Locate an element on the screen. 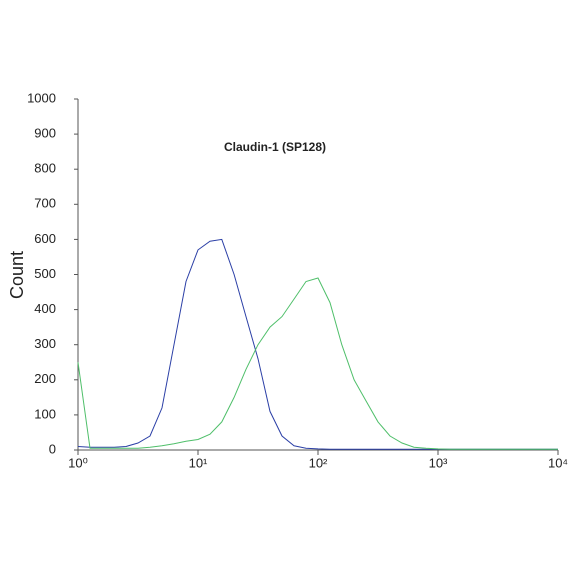 This screenshot has width=584, height=584. x-tick-label: 10⁴ is located at coordinates (558, 462).